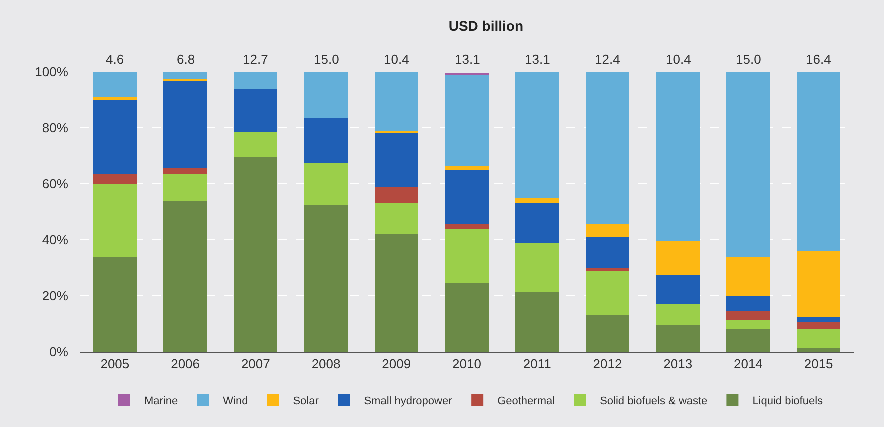 The image size is (884, 427). What do you see at coordinates (607, 364) in the screenshot?
I see `x-tick-label: 2012` at bounding box center [607, 364].